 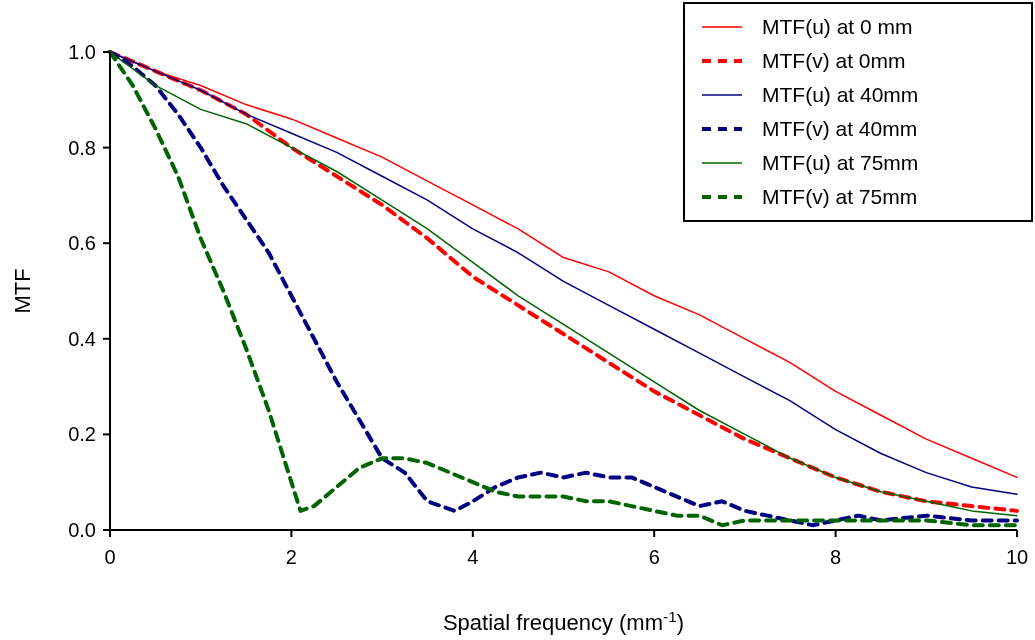 What do you see at coordinates (836, 557) in the screenshot?
I see `x-tick-label: 8` at bounding box center [836, 557].